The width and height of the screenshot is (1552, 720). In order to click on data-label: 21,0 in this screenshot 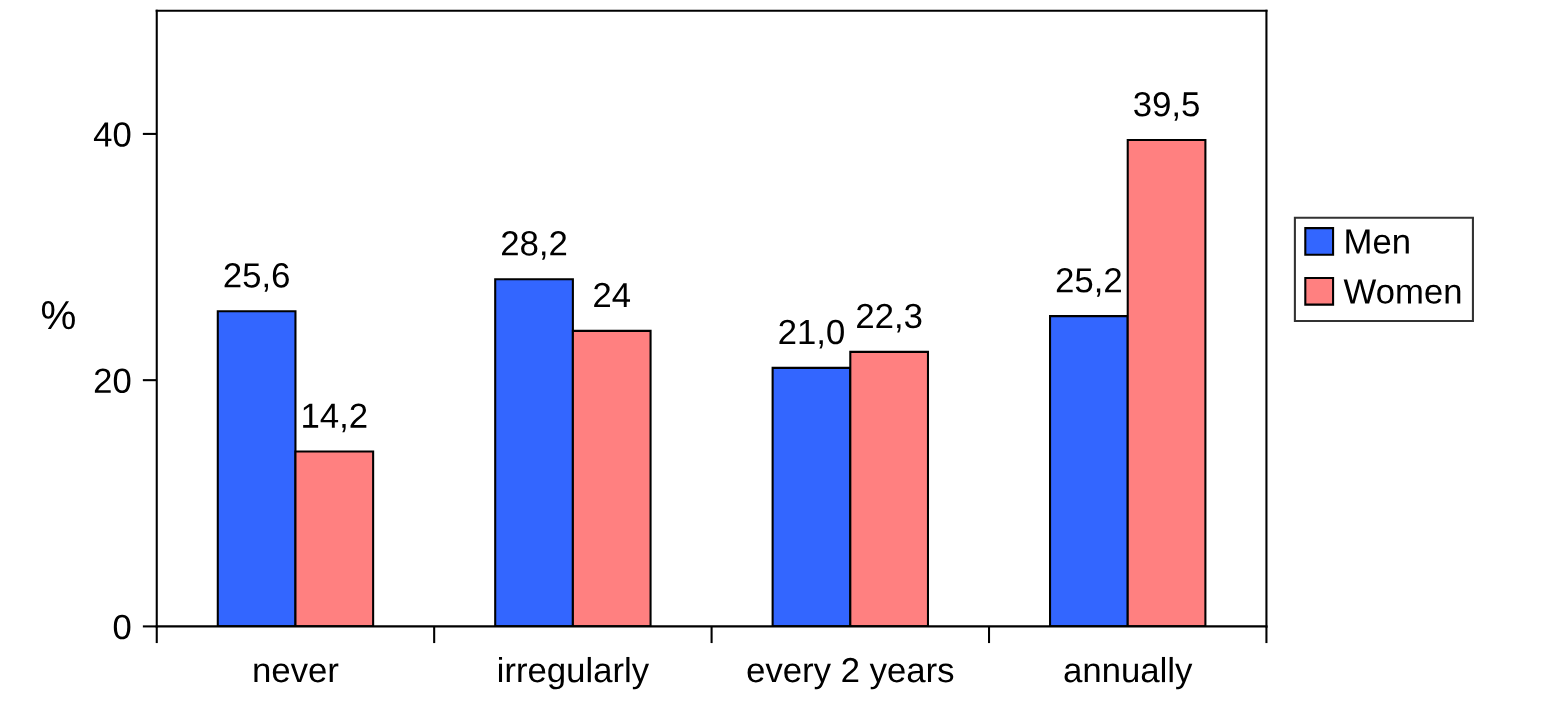, I will do `click(811, 334)`.